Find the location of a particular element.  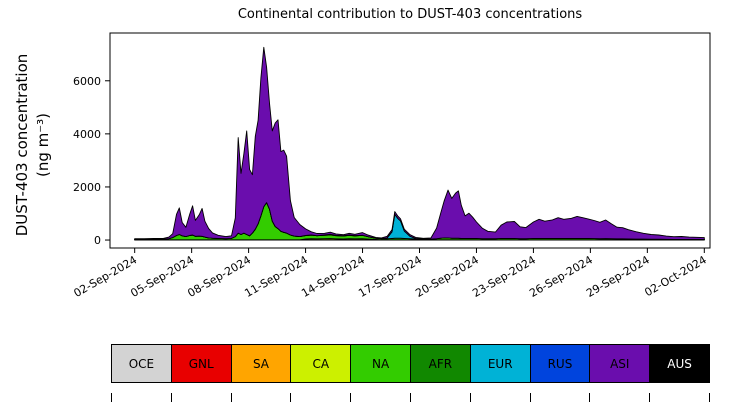

svg-text: 0 is located at coordinates (97, 240).